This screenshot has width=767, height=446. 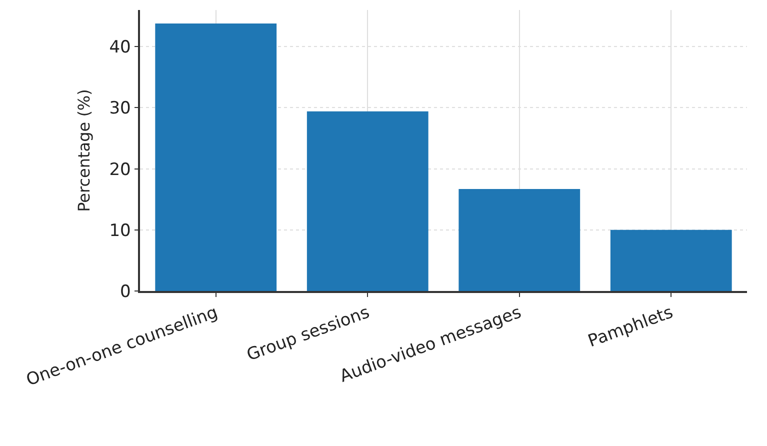 I want to click on y-tick-label: 20, so click(x=120, y=170).